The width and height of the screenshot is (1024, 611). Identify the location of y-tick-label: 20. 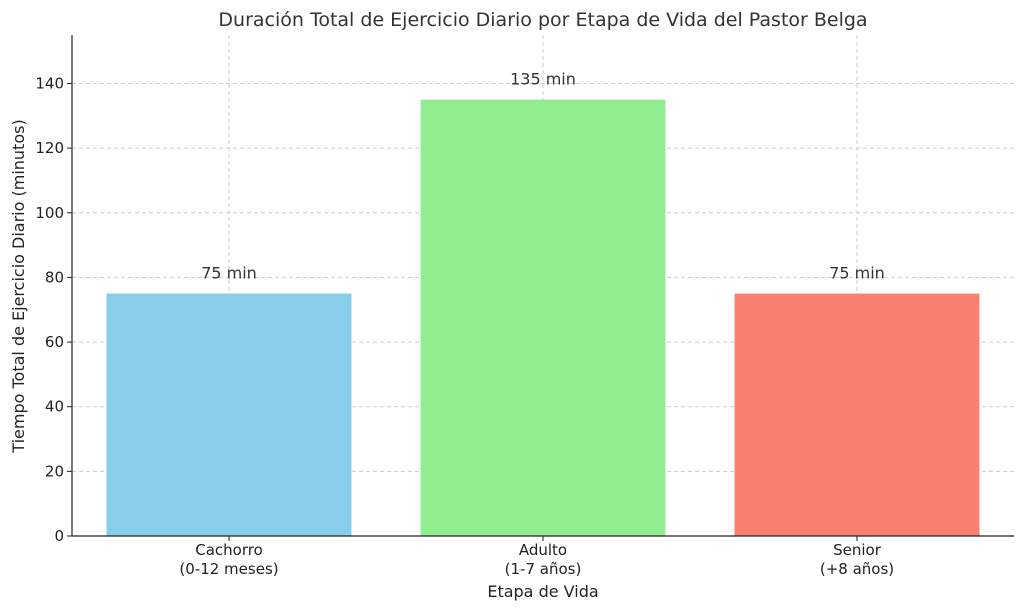
(54, 471).